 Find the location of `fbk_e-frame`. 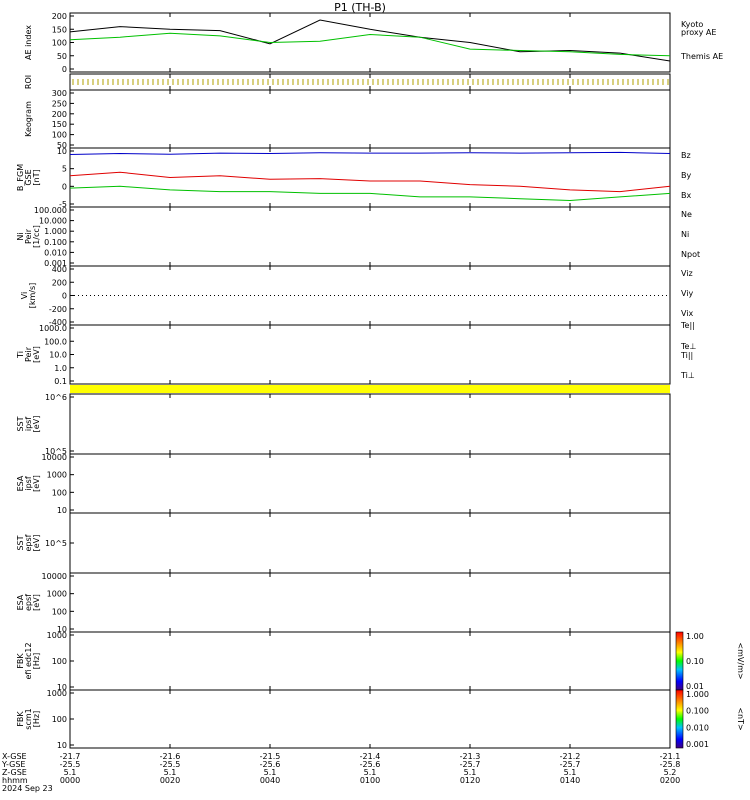

fbk_e-frame is located at coordinates (370, 661).